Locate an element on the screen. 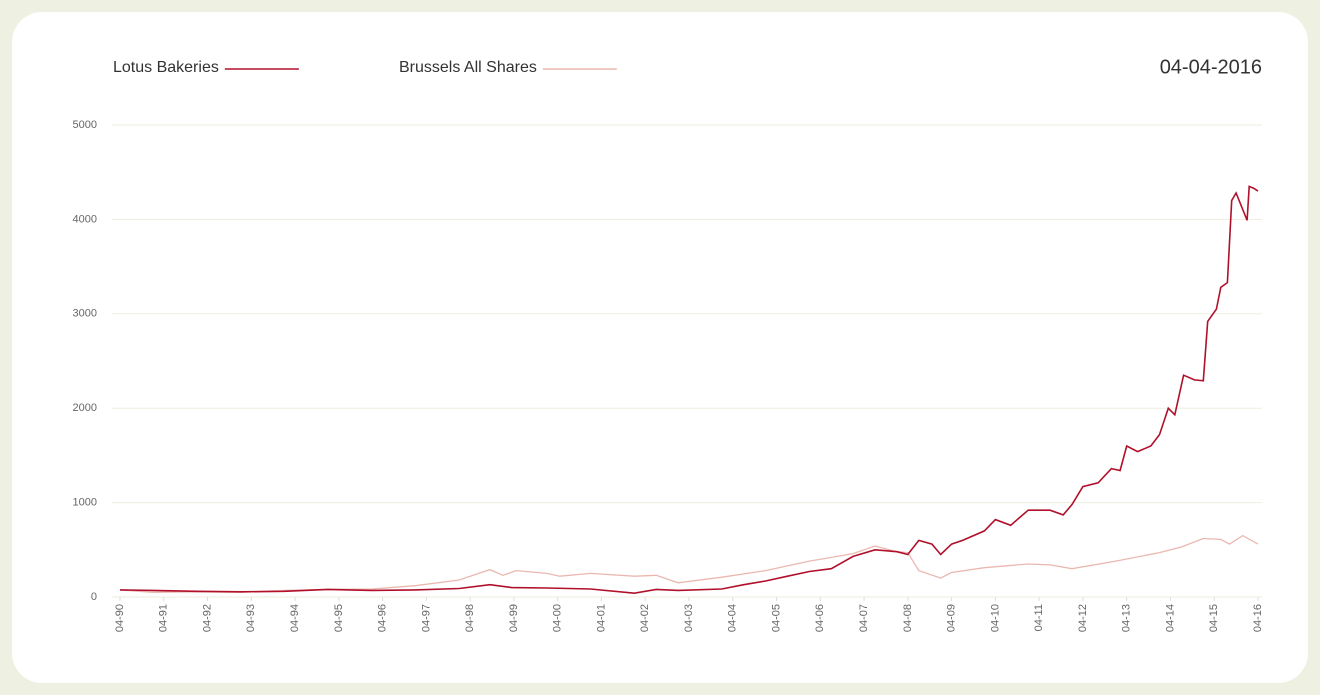 This screenshot has height=695, width=1320. x-tick-label: 04-04 is located at coordinates (733, 618).